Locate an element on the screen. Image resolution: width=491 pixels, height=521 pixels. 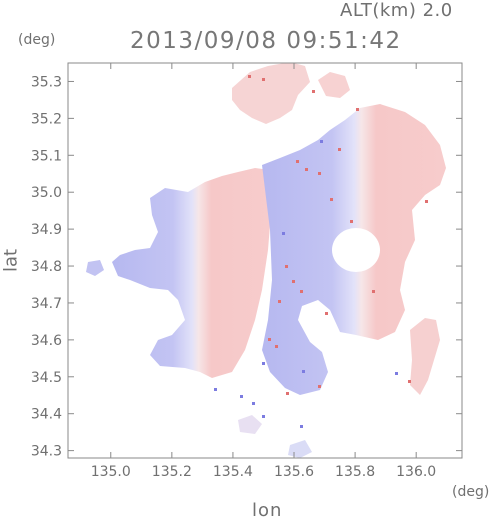
x-axis-unit: (deg) is located at coordinates (471, 492).